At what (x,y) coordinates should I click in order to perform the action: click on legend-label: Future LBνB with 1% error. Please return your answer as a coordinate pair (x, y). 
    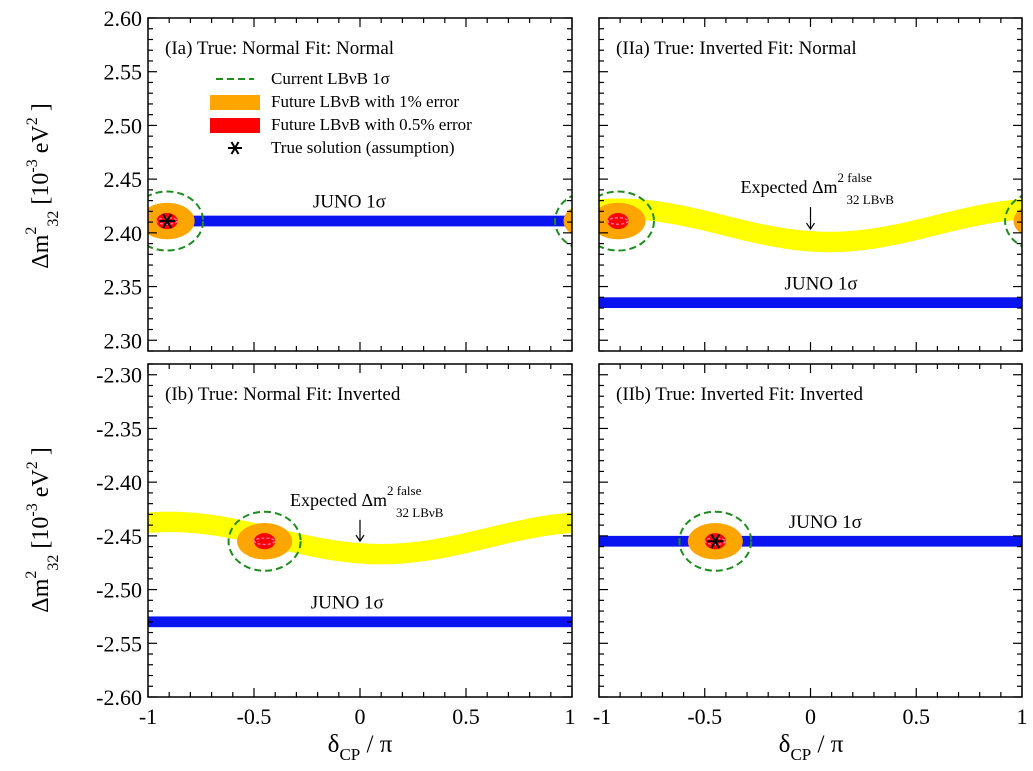
    Looking at the image, I should click on (365, 101).